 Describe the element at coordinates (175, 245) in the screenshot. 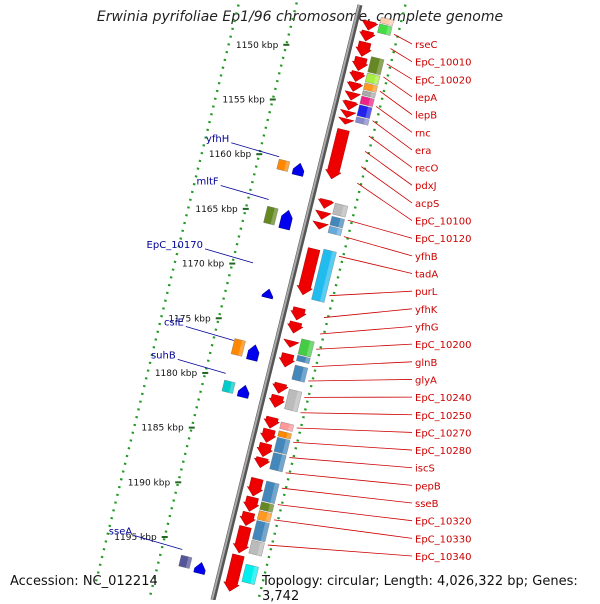

I see `gene-label-EpC_10170: EpC_10170` at that location.